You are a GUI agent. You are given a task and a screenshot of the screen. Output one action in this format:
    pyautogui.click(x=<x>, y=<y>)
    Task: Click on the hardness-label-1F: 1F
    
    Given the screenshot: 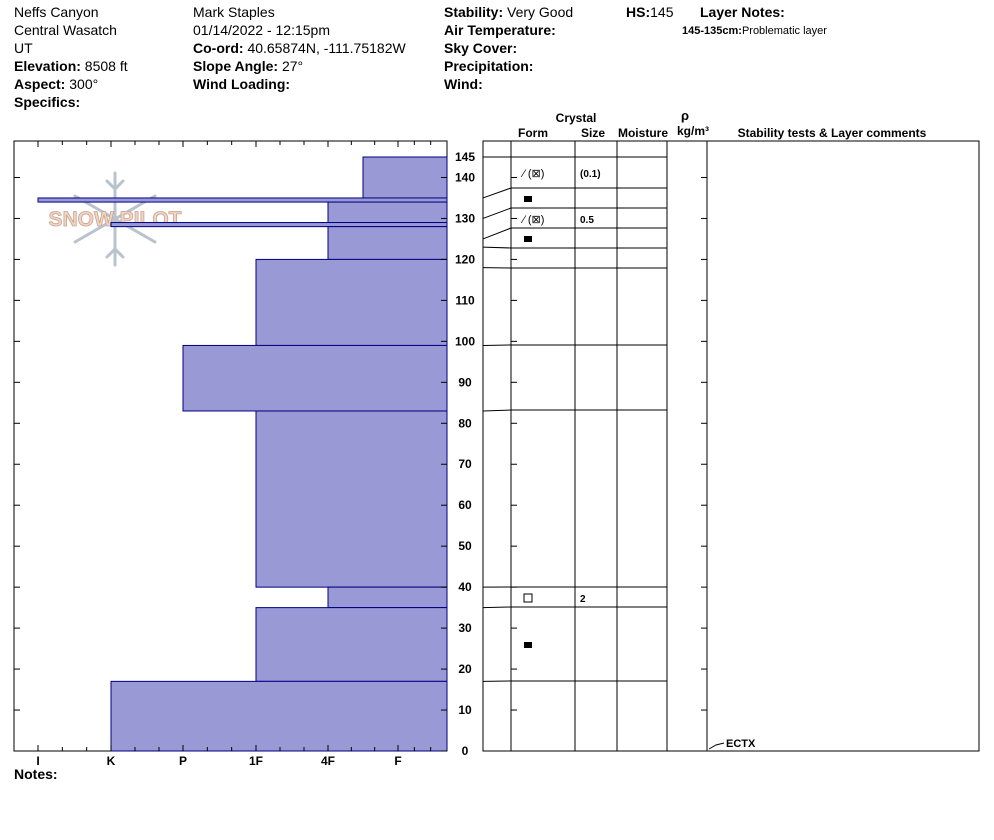 What is the action you would take?
    pyautogui.click(x=256, y=761)
    